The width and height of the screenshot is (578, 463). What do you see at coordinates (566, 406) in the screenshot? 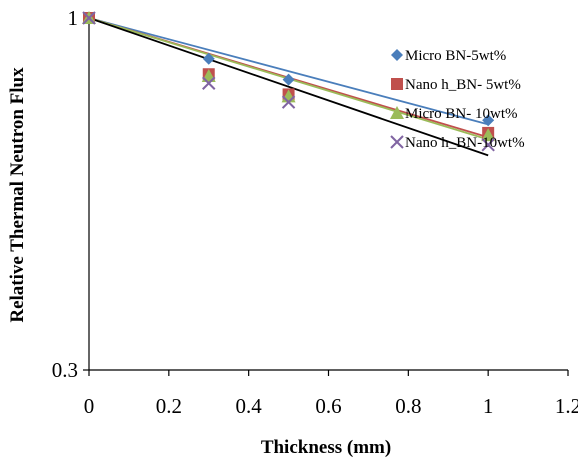
I see `x-tick-label: 1.2` at bounding box center [566, 406].